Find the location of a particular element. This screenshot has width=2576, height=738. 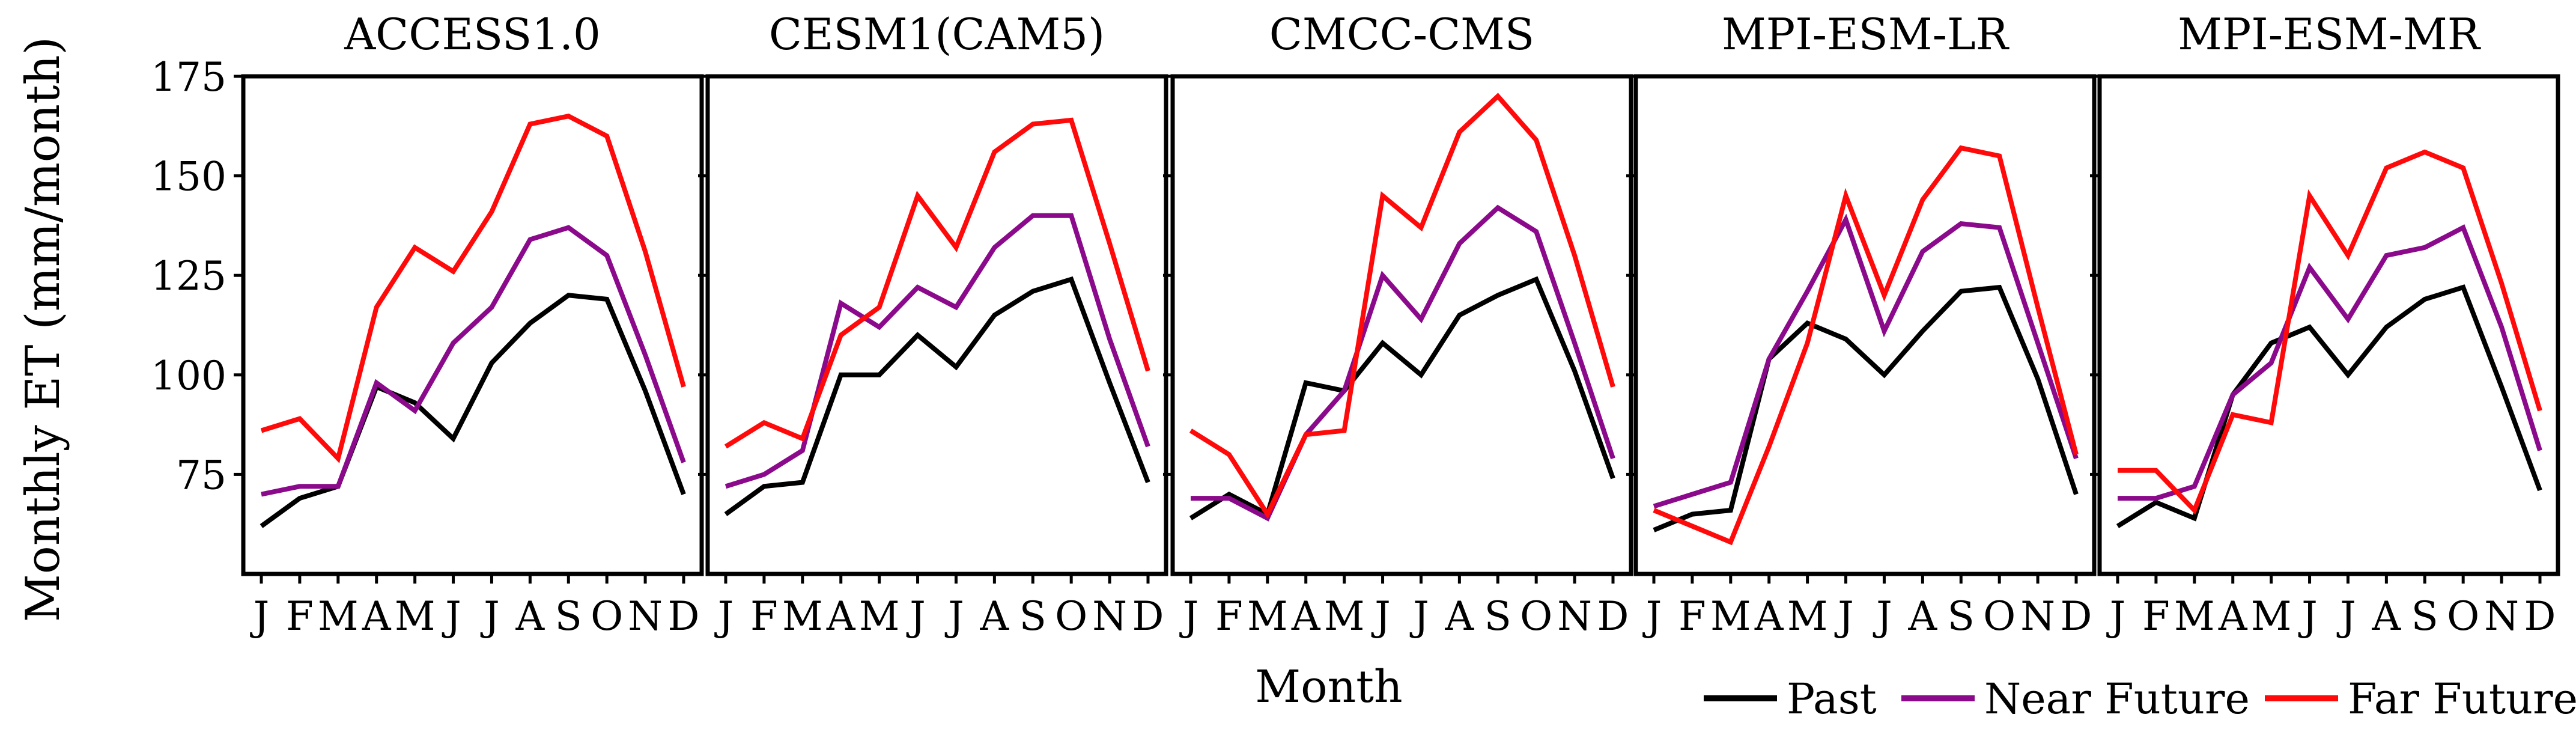

panel-title: ACCESS1.0 is located at coordinates (472, 34).